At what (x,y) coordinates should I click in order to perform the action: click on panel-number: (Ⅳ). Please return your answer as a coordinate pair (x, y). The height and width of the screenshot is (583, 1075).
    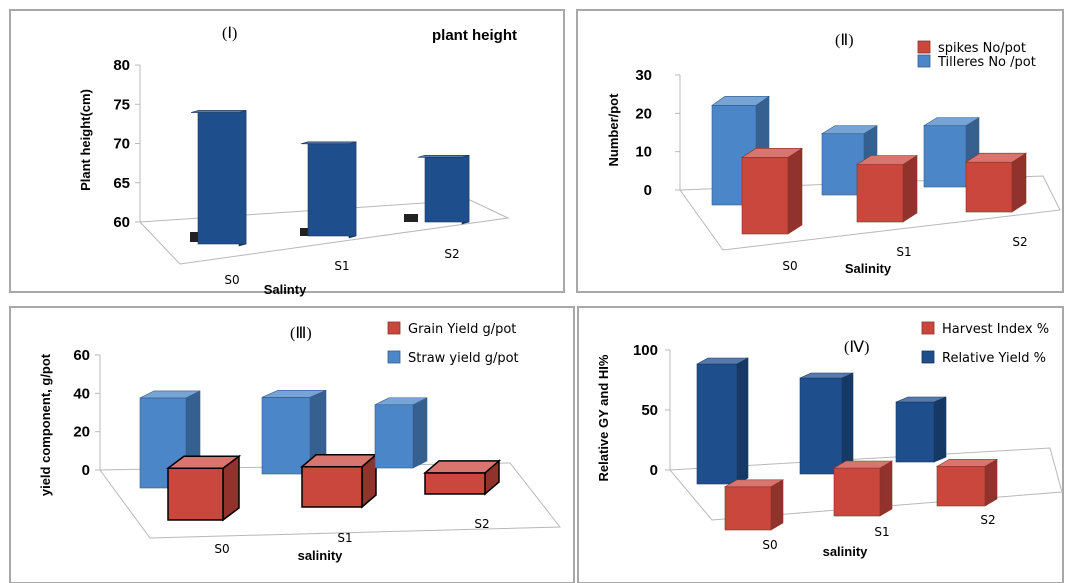
    Looking at the image, I should click on (856, 347).